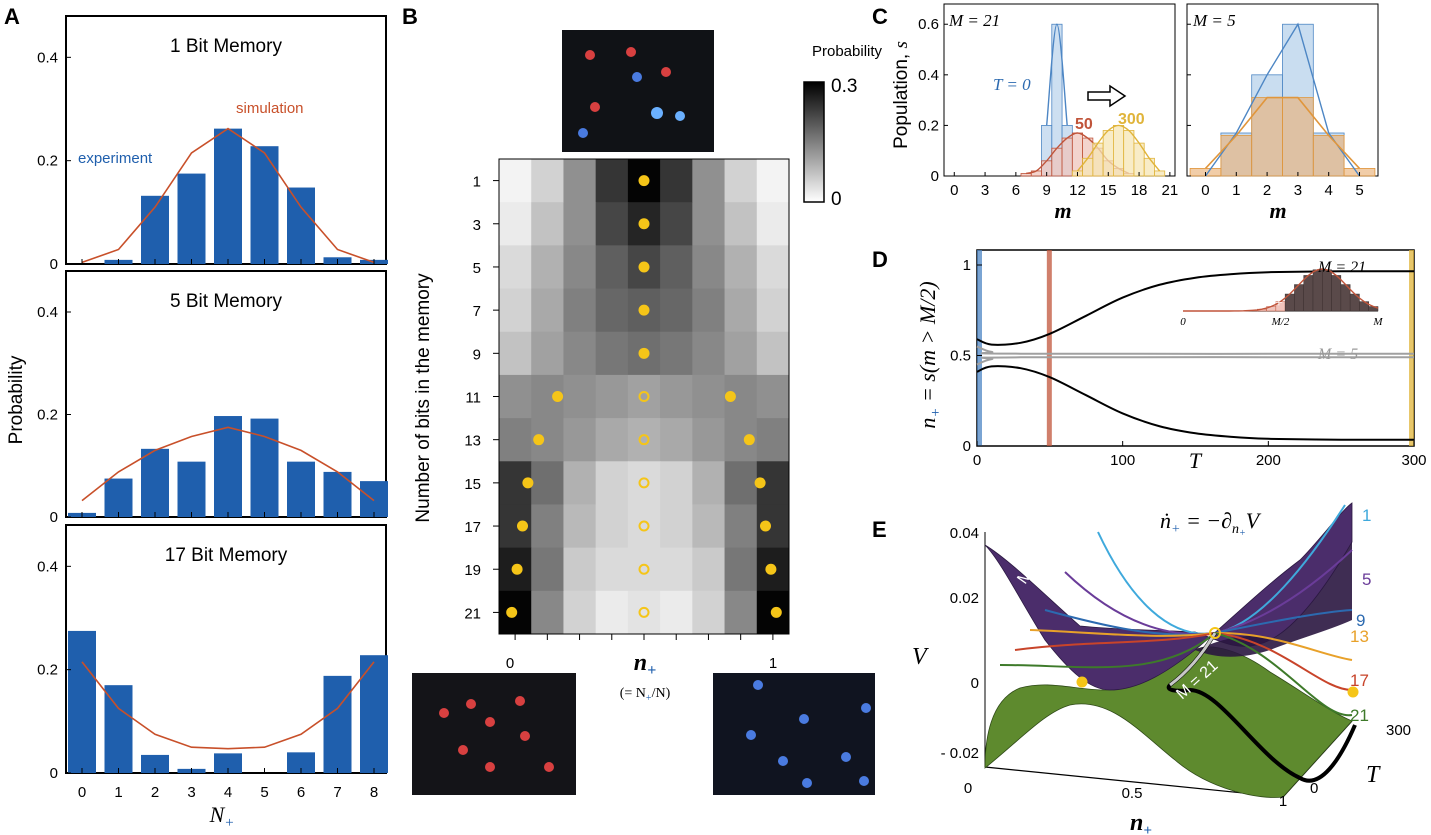 The height and width of the screenshot is (835, 1431). What do you see at coordinates (1046, 190) in the screenshot?
I see `x-tick-label: 9` at bounding box center [1046, 190].